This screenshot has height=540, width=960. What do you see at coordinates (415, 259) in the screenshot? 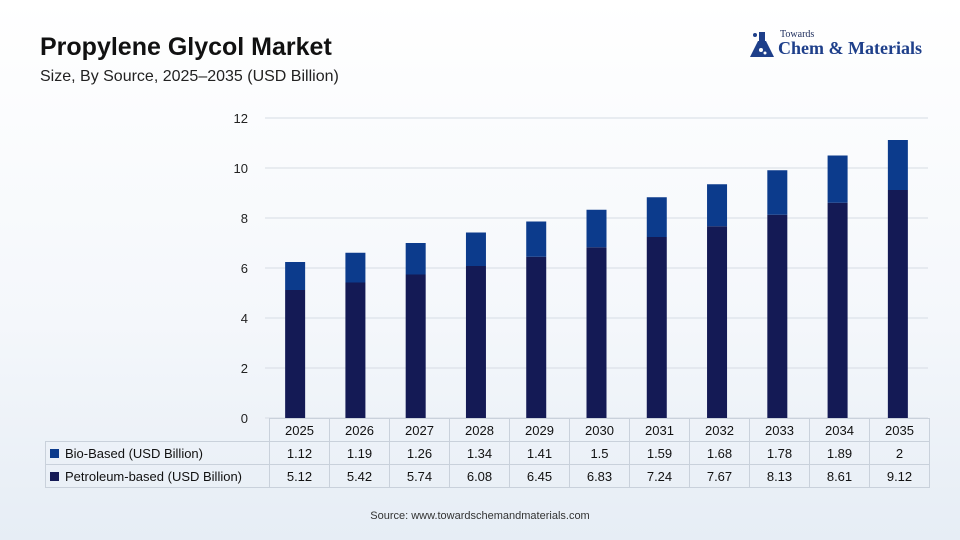
I see `bar-bio-2027` at bounding box center [415, 259].